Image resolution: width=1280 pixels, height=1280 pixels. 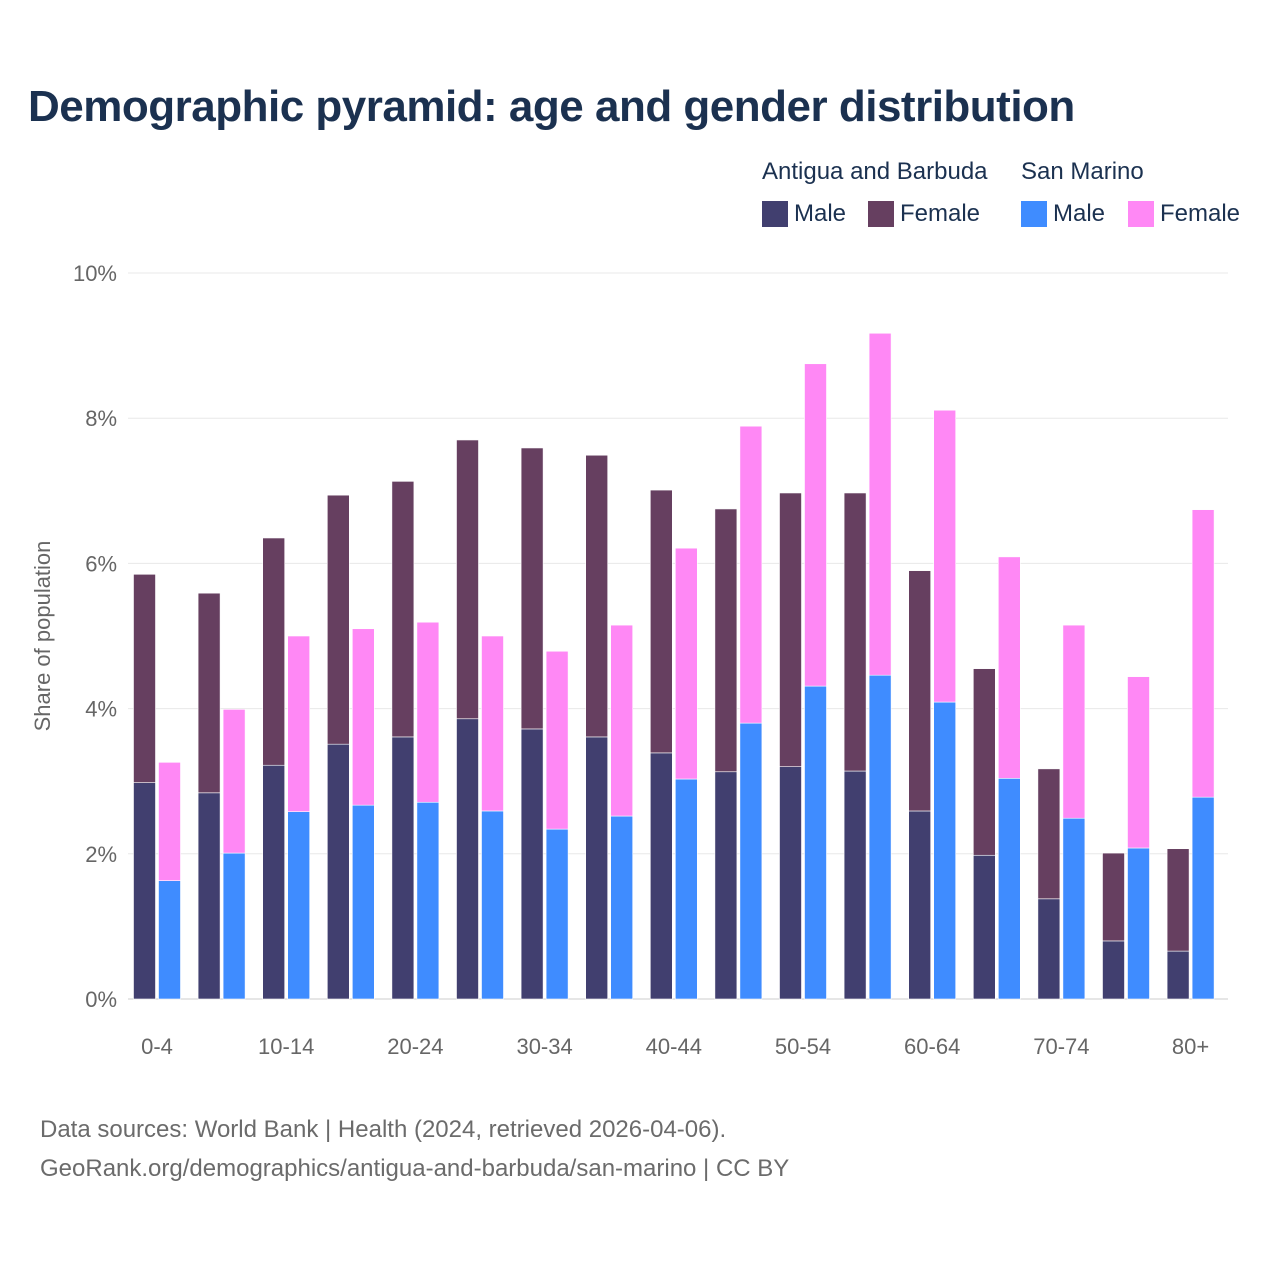 What do you see at coordinates (1178, 900) in the screenshot?
I see `bar-antigua-and-barbuda-female-80+` at bounding box center [1178, 900].